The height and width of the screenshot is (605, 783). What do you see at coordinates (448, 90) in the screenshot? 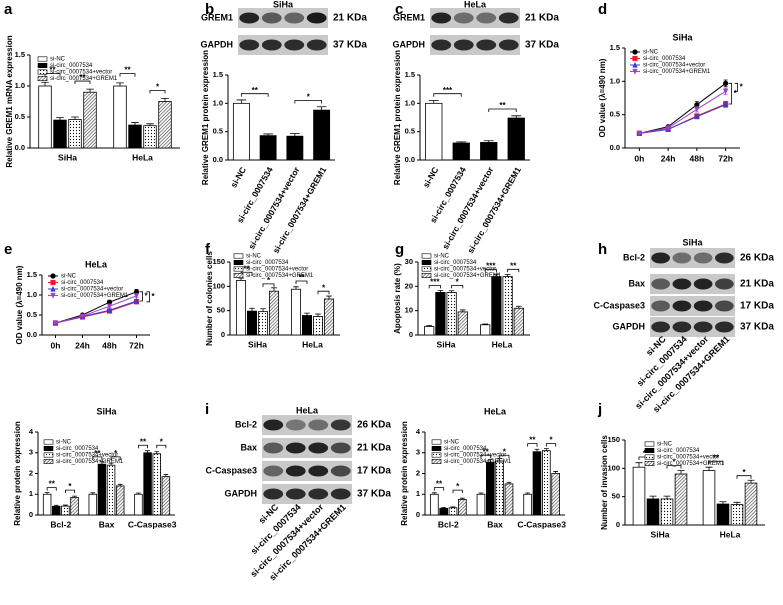
I see `significance-label: ***` at bounding box center [448, 90].